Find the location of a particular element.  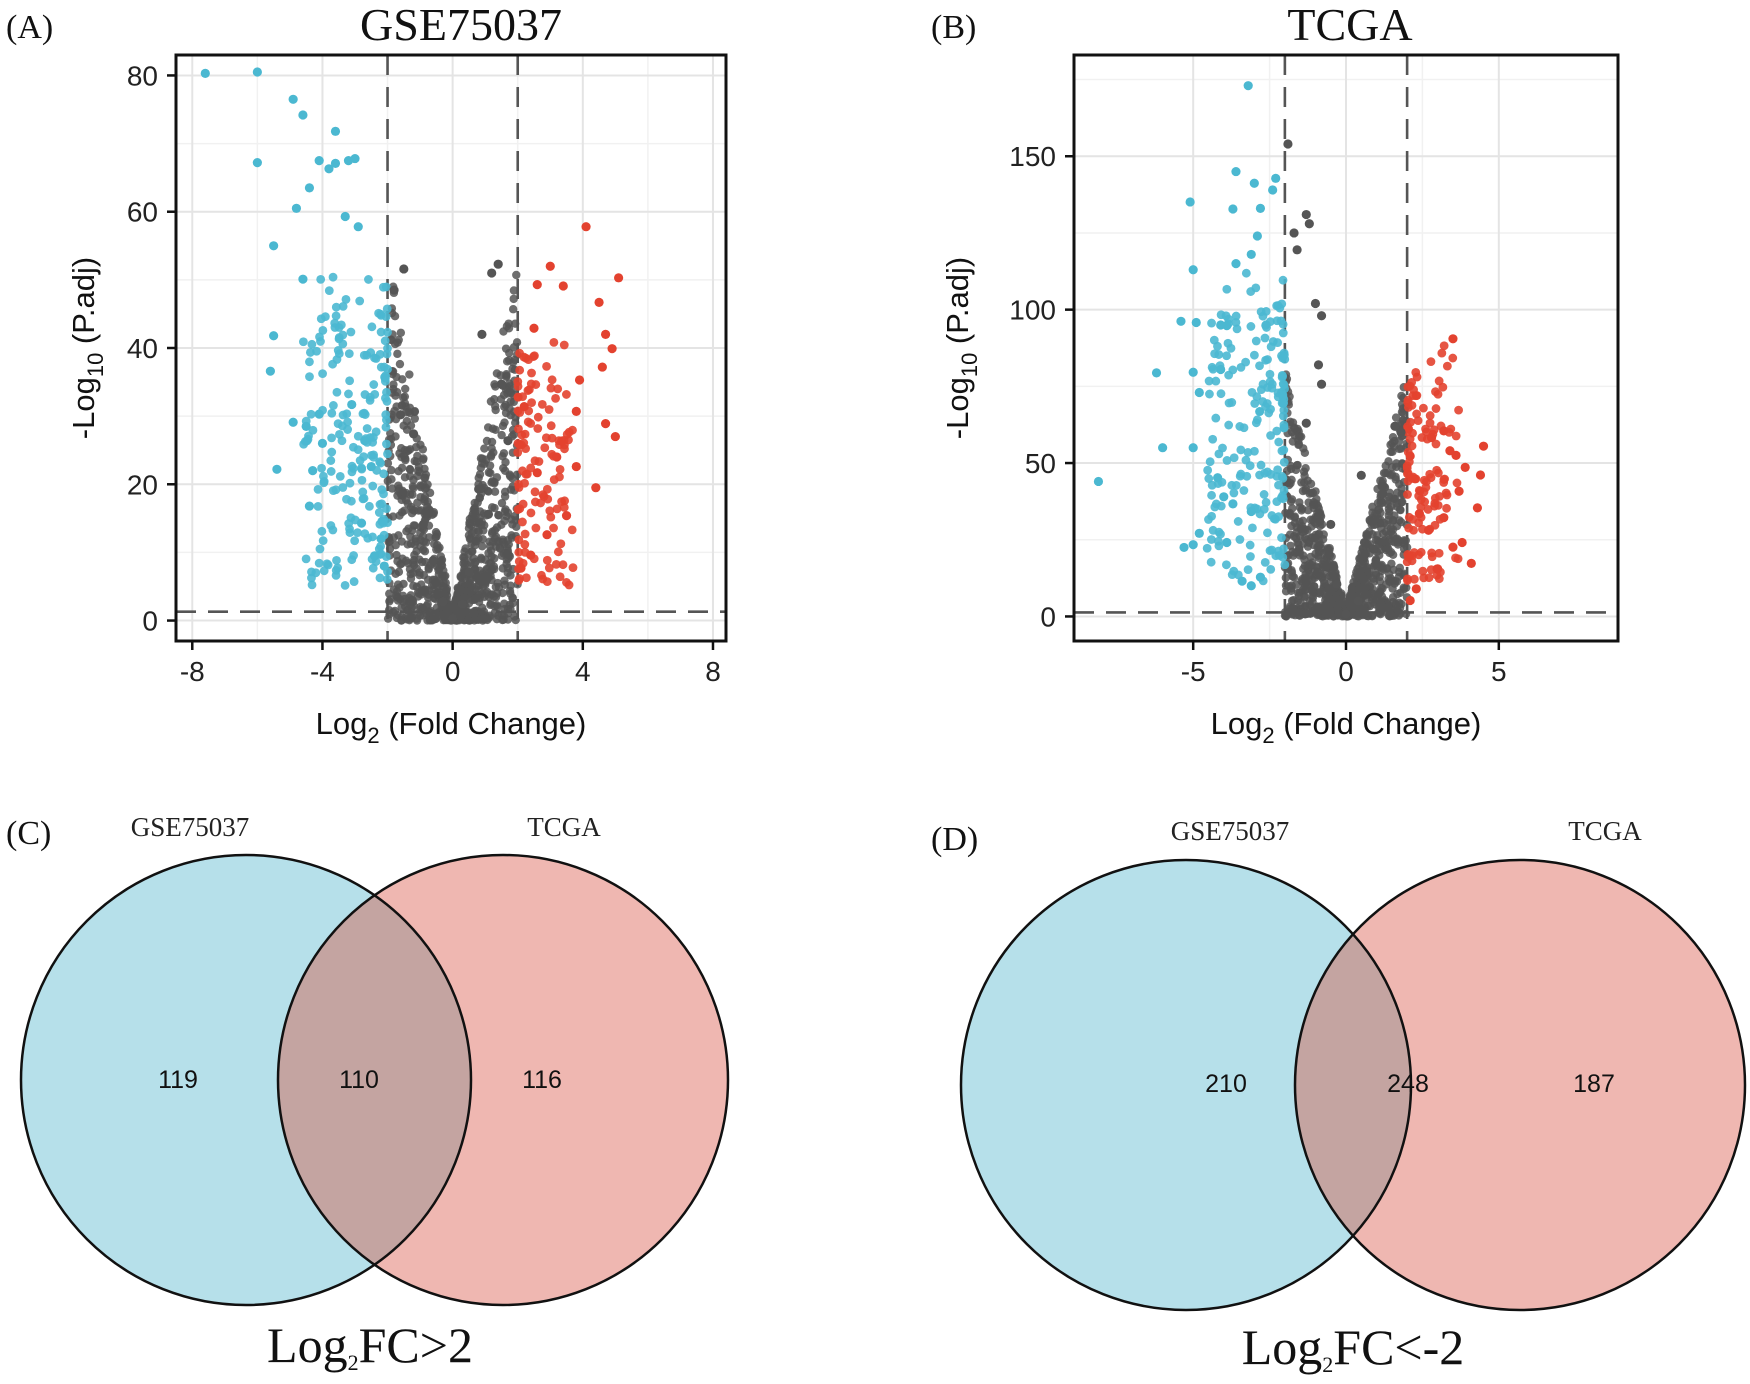

y-tick-label: 40 is located at coordinates (142, 348).